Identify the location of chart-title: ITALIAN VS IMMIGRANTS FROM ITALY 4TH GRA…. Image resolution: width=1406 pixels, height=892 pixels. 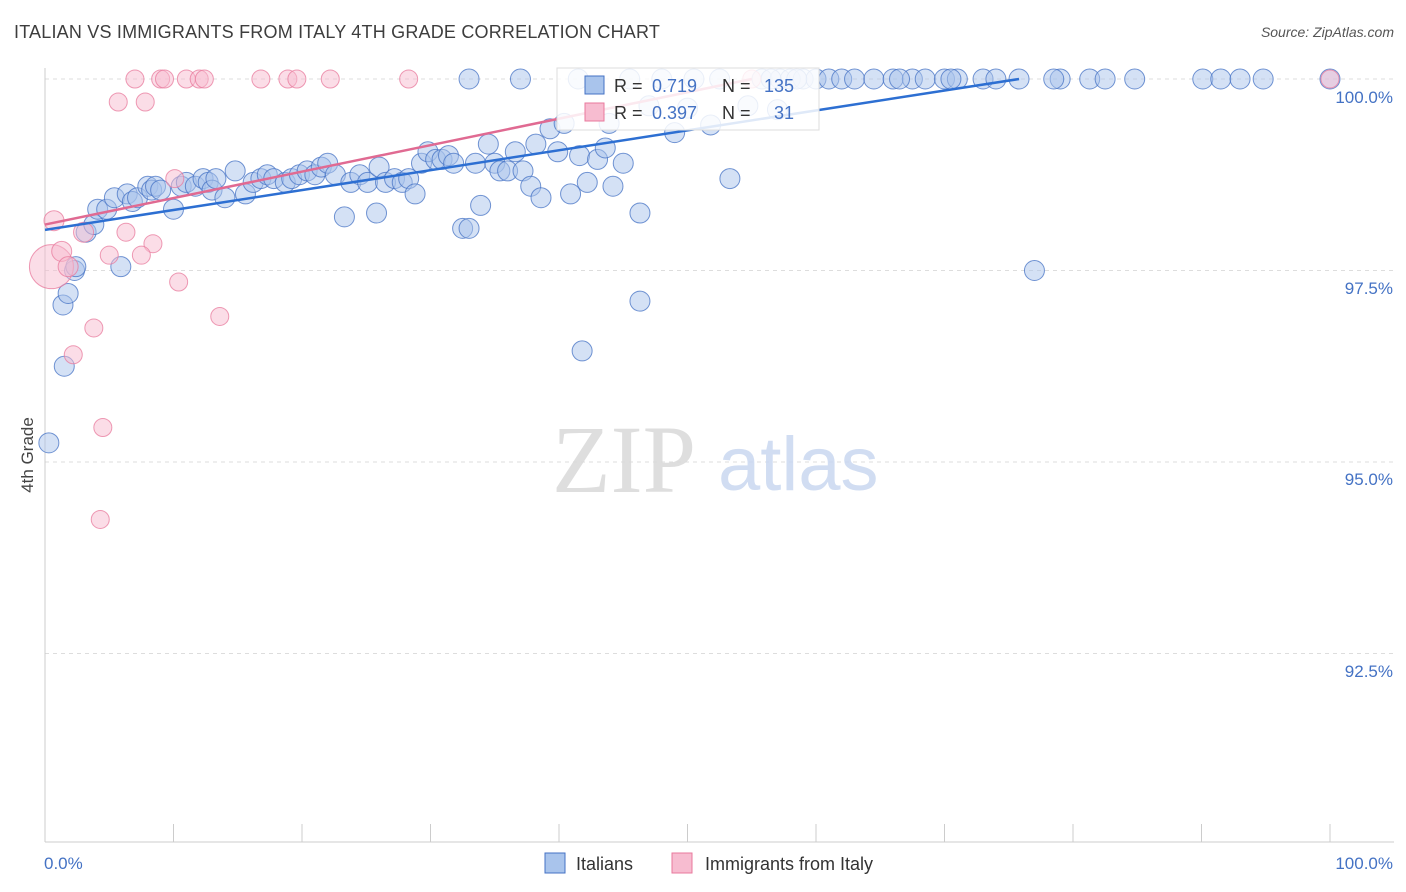
(337, 32).